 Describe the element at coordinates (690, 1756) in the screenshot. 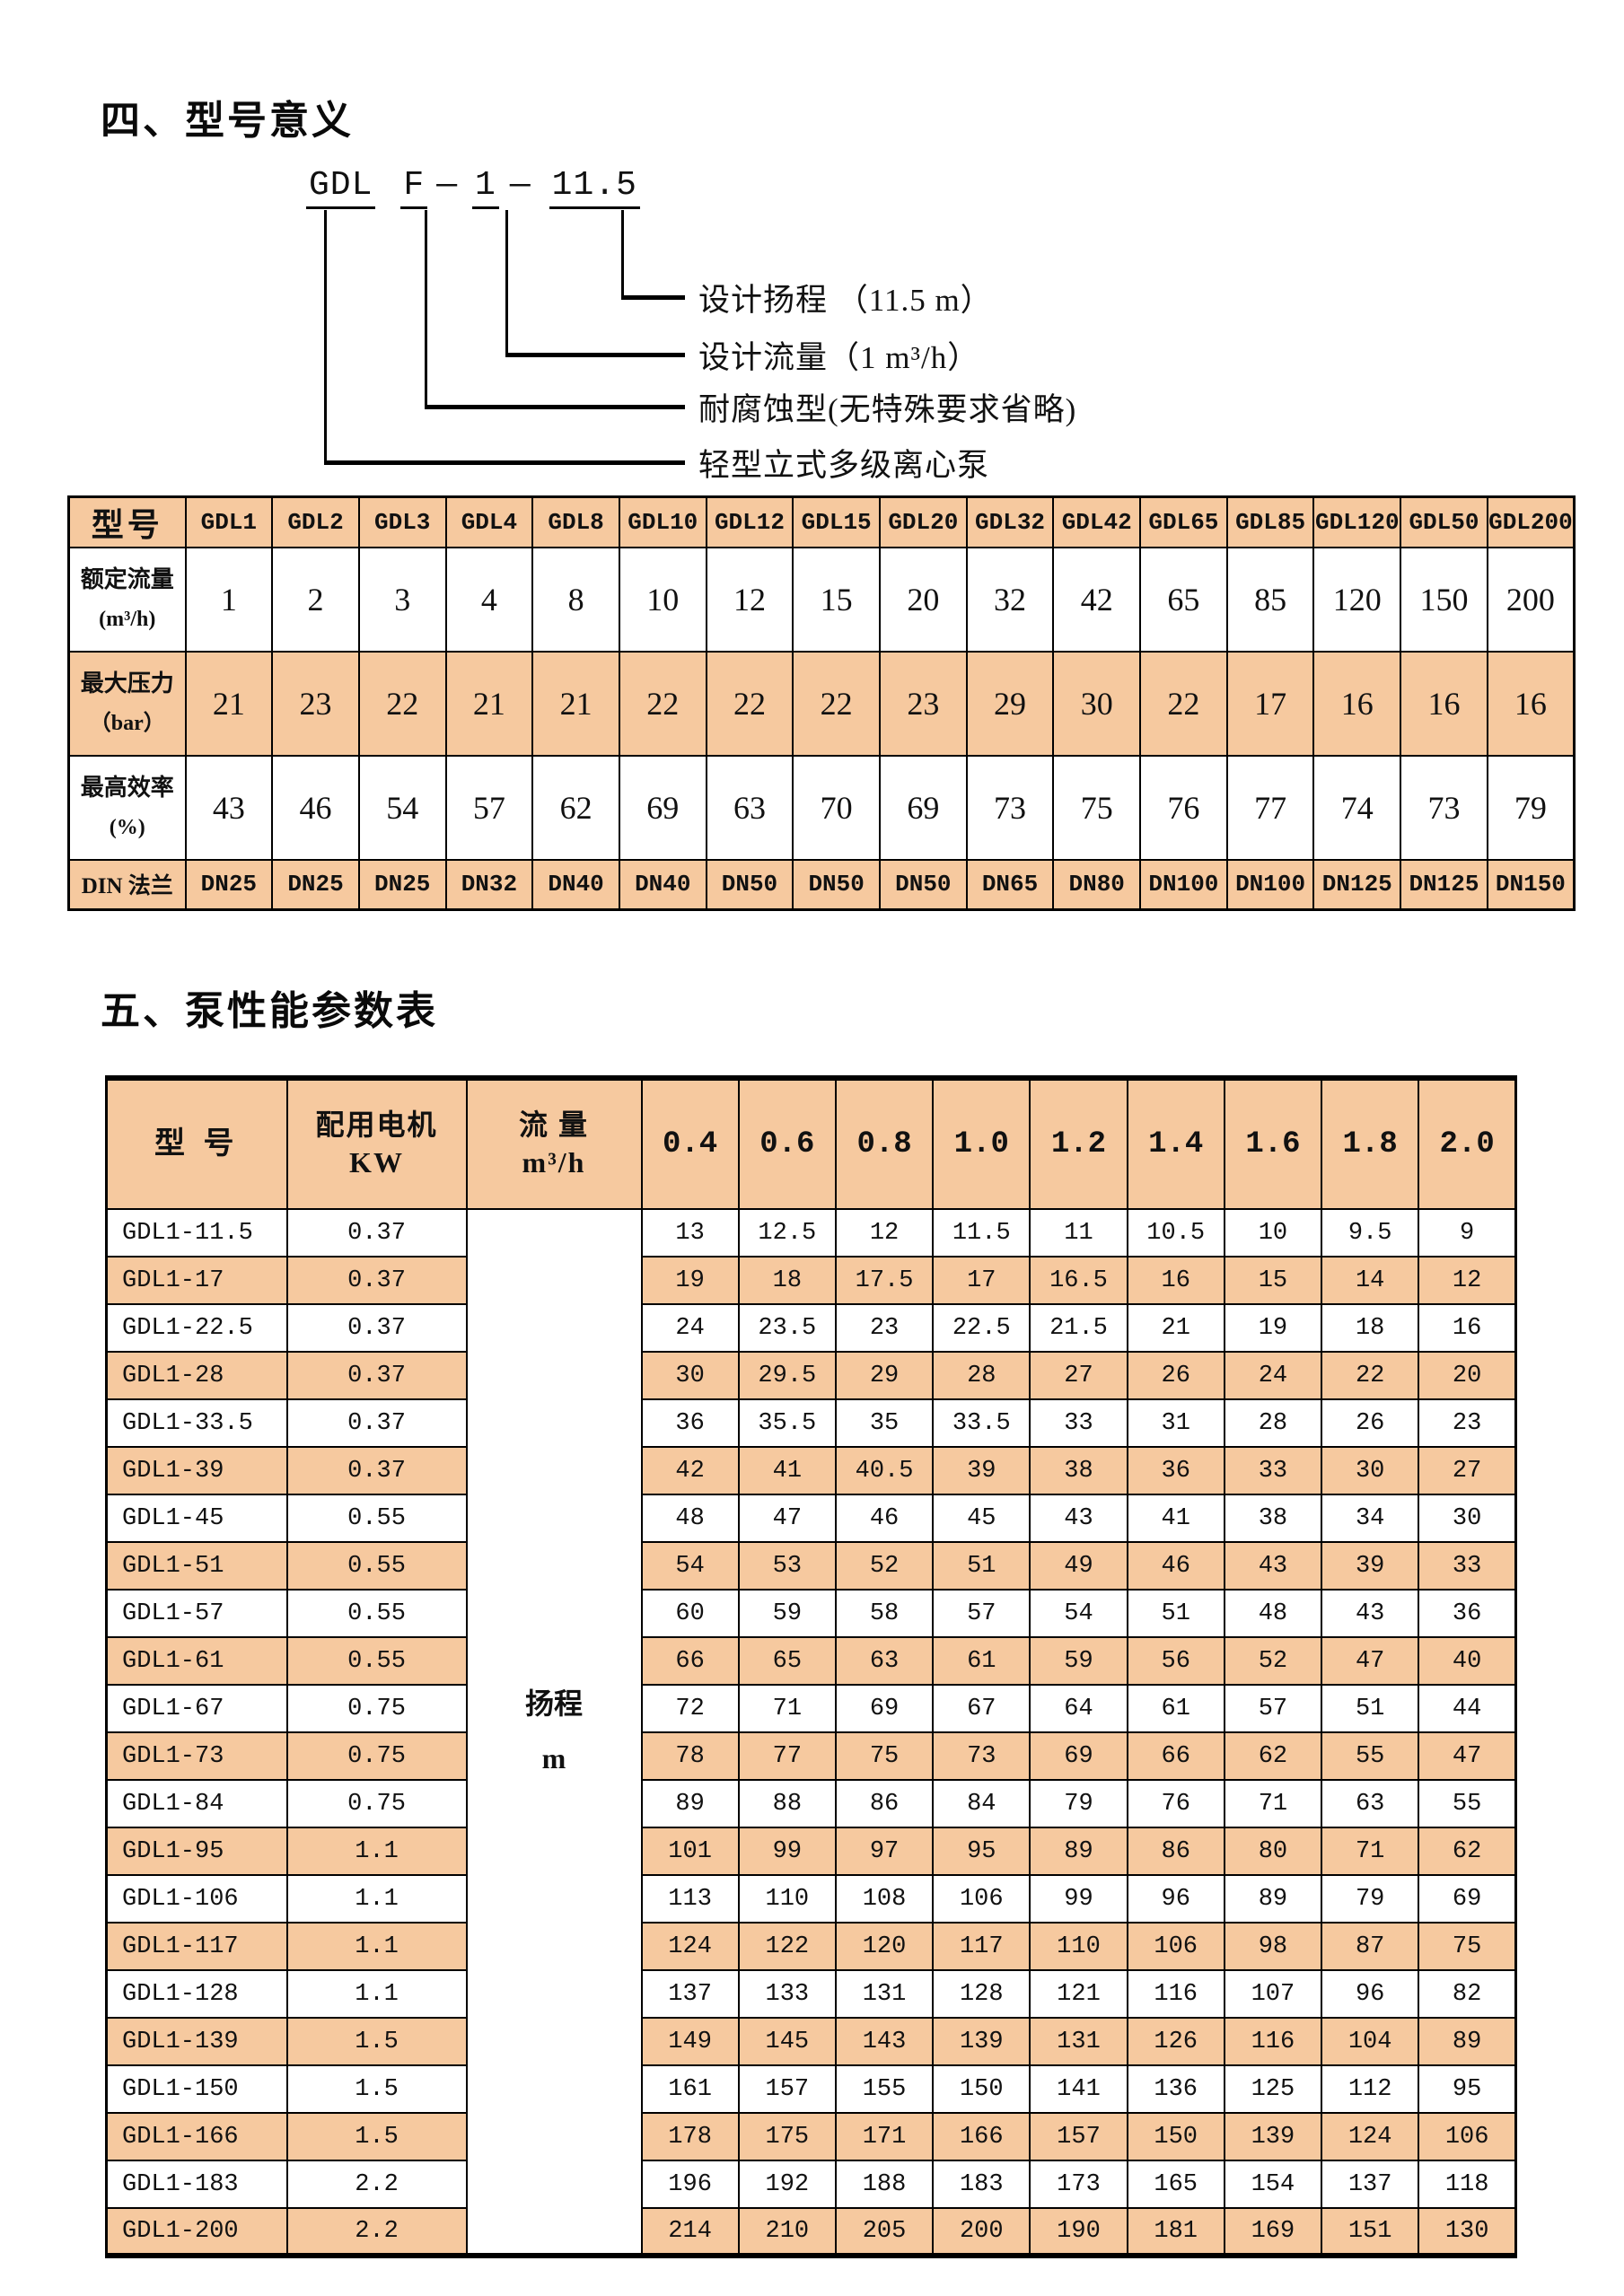

I see `perf-head-value-cell: 78` at that location.